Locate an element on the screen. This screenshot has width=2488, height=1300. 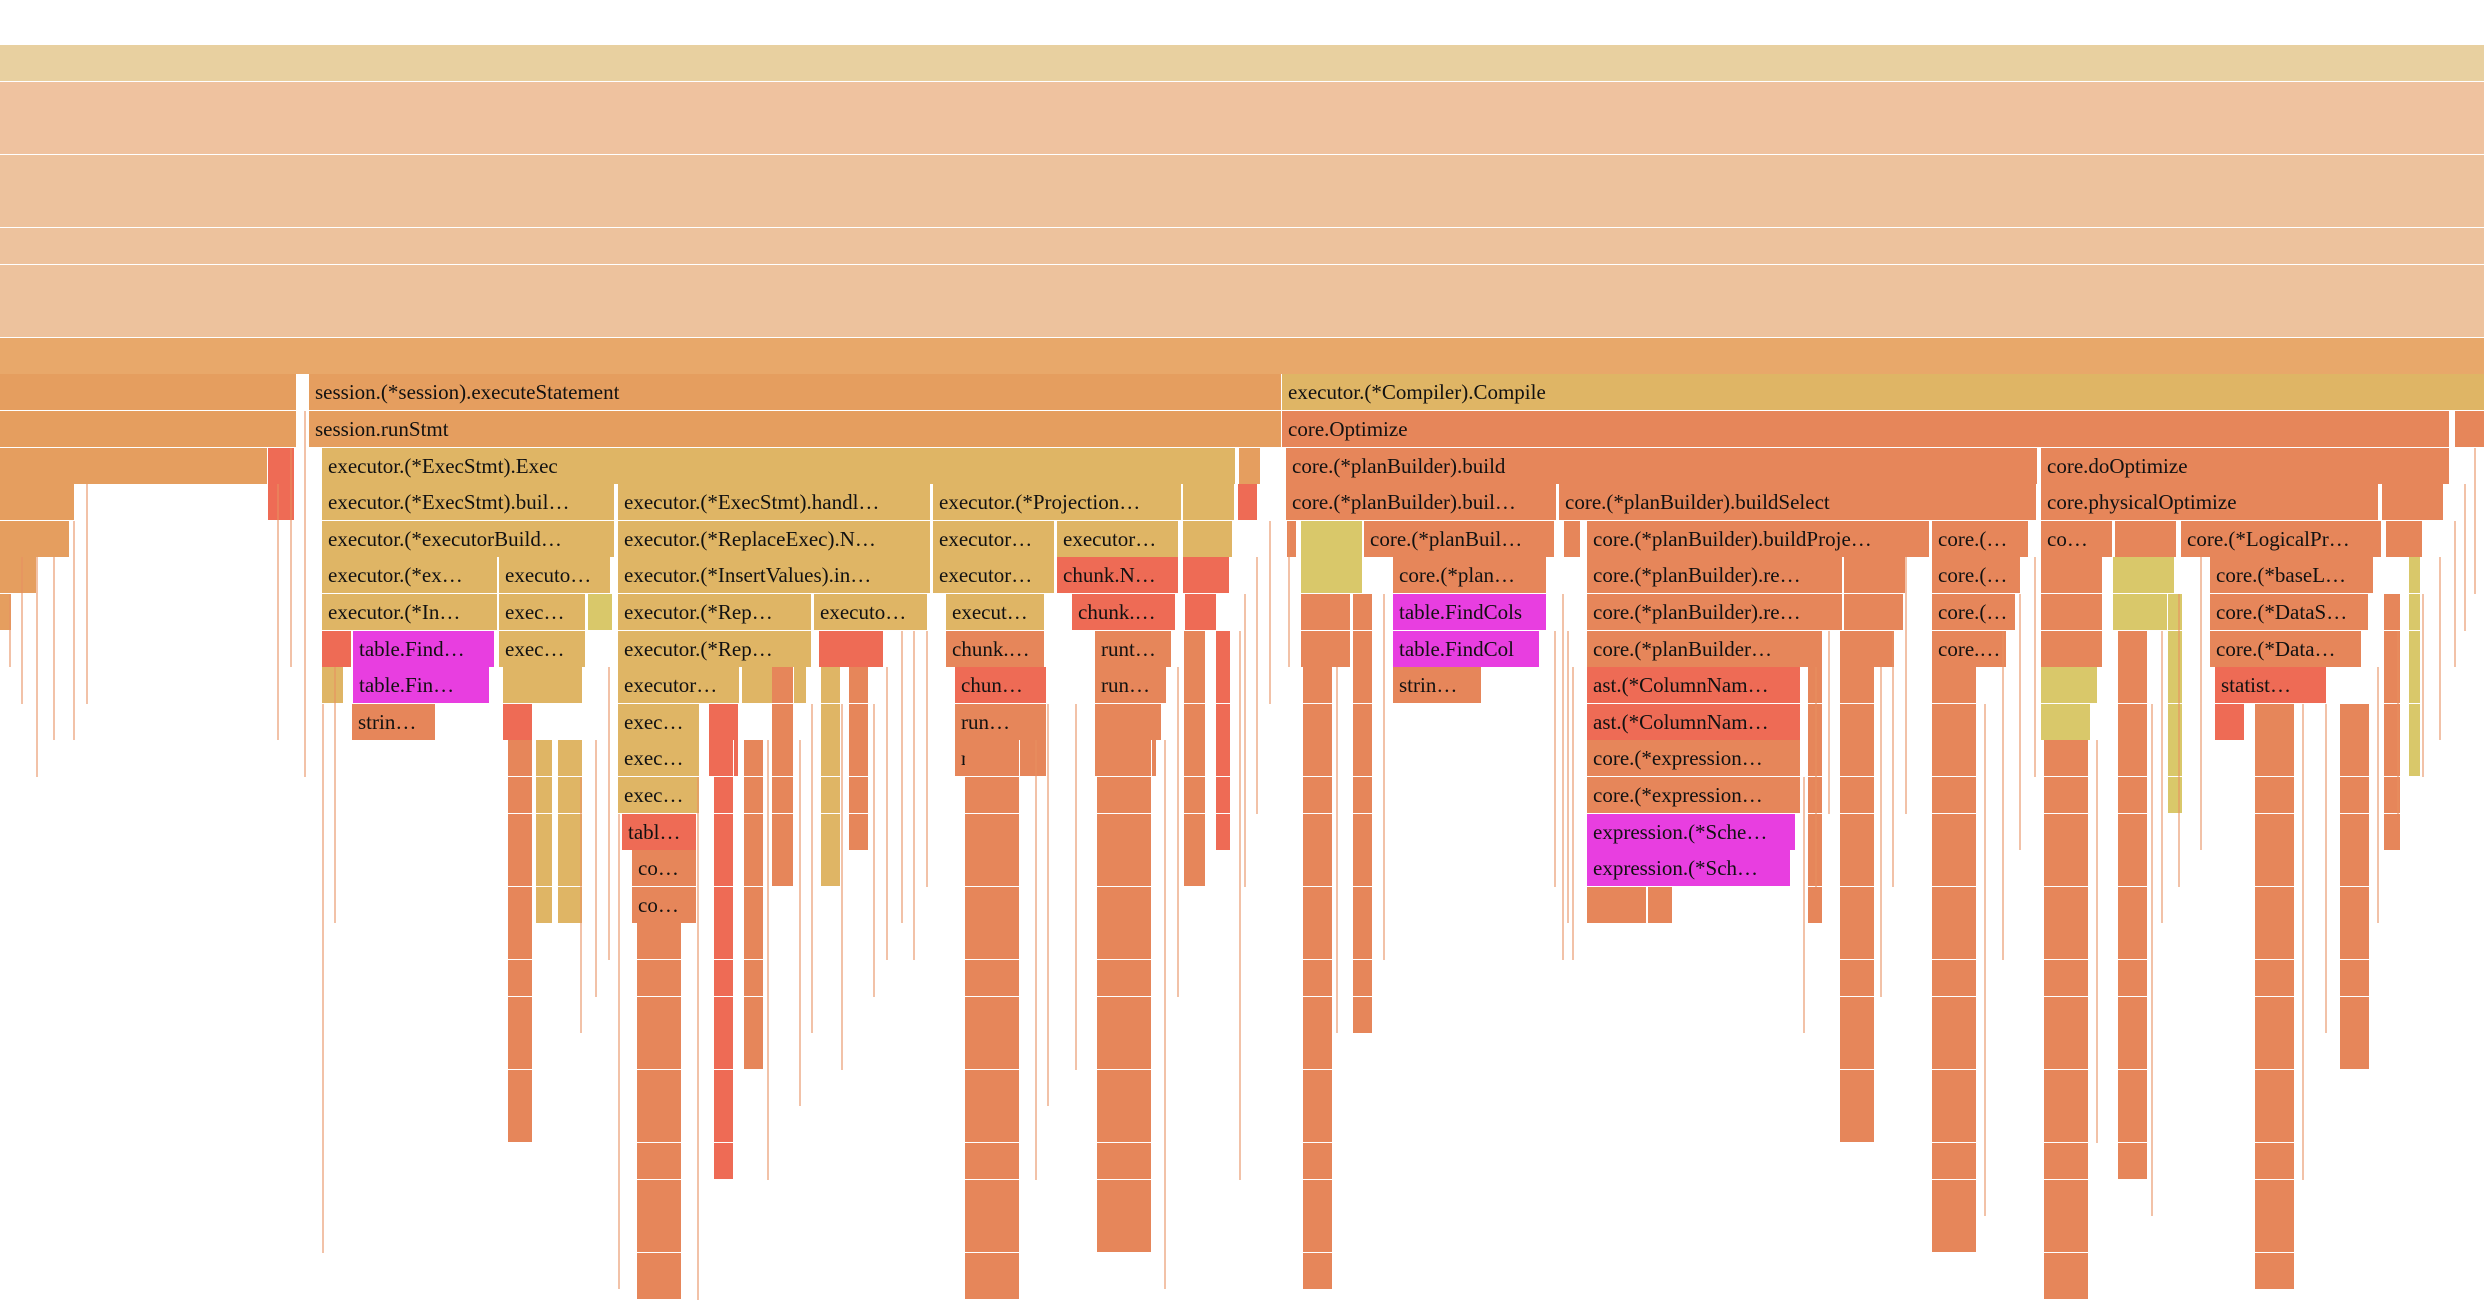
flame-frame: table.FindCols is located at coordinates (1470, 612).